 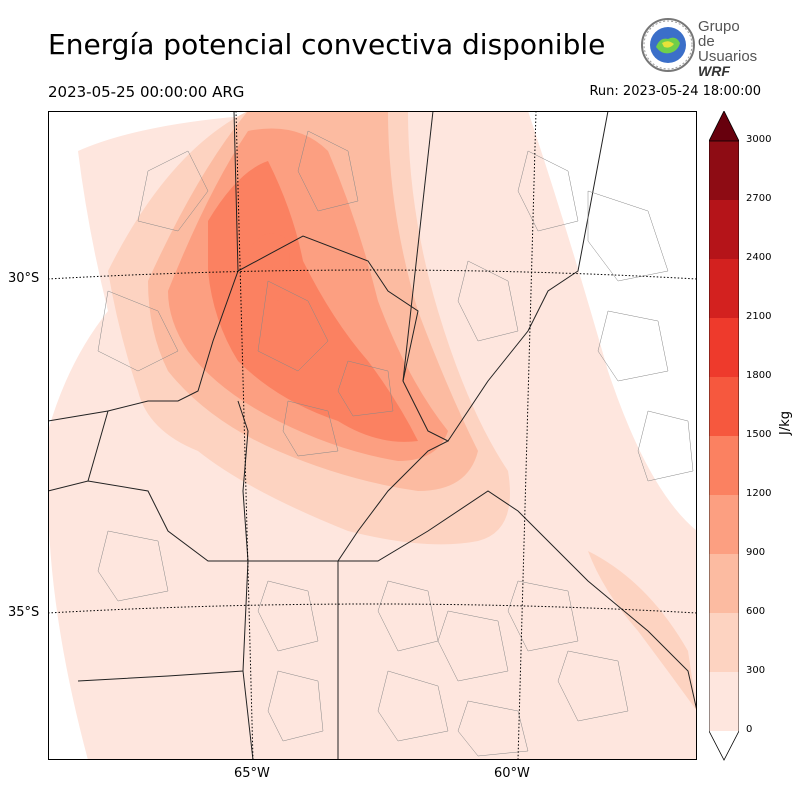 I want to click on colorbar-graphic, so click(x=725, y=435).